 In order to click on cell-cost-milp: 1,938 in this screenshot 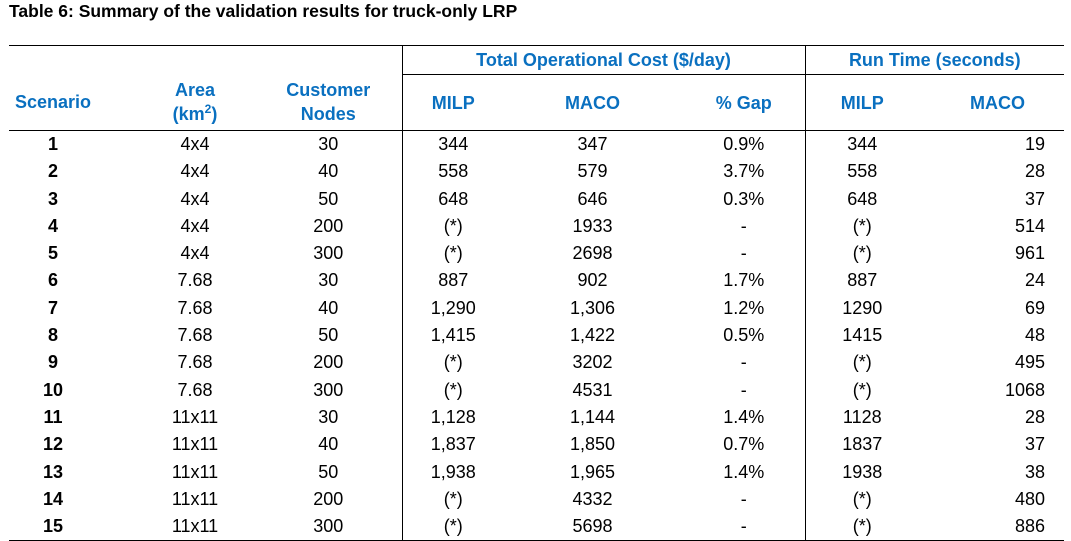, I will do `click(462, 472)`.